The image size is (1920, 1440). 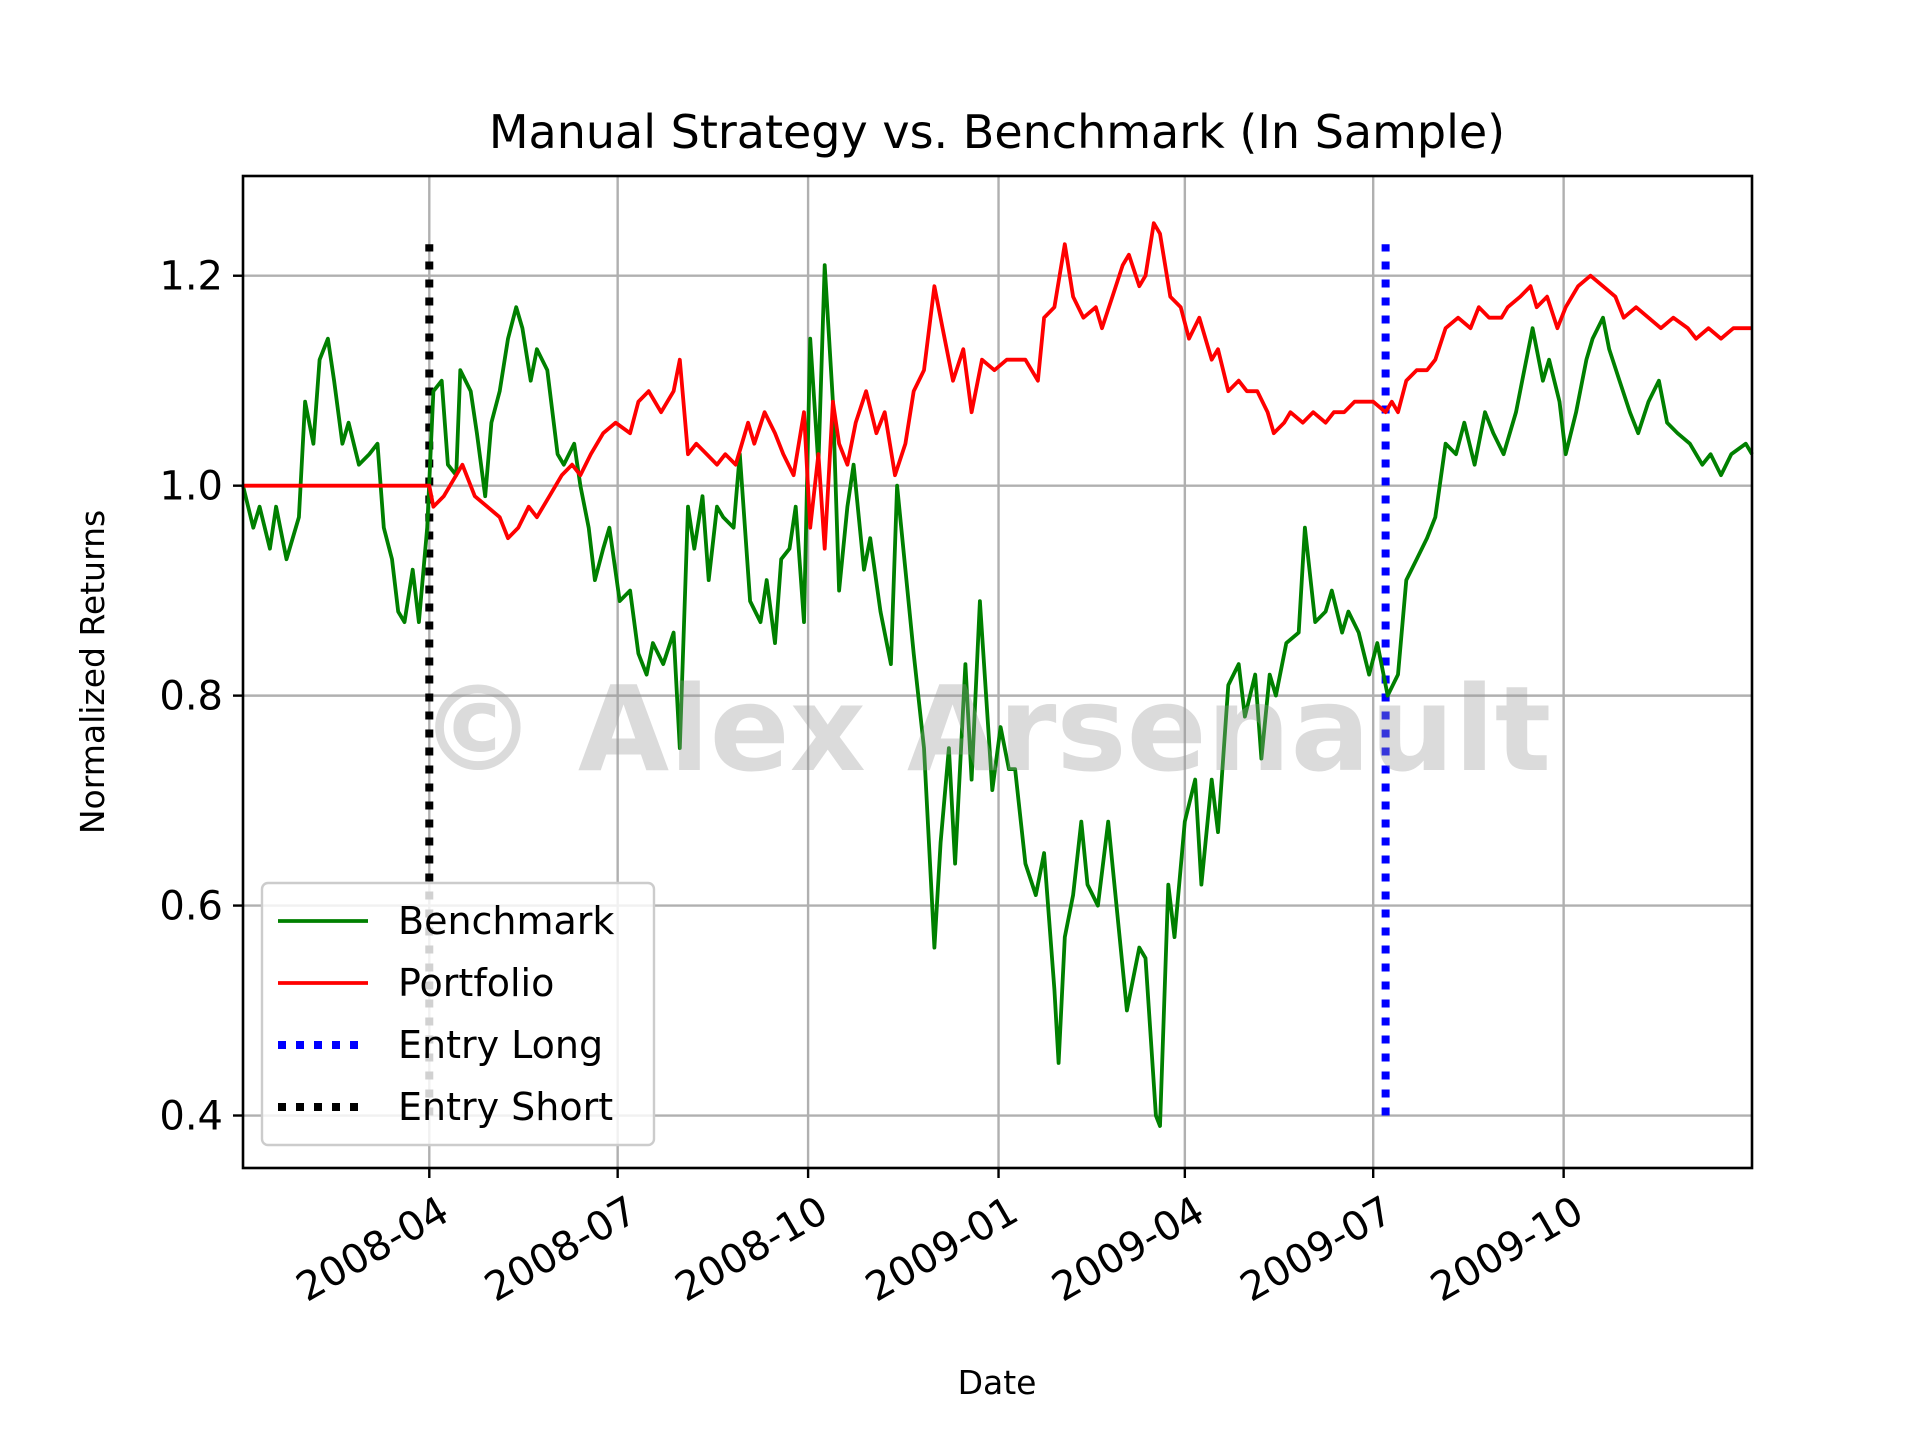 I want to click on x-tick-label-3: 2009-01, so click(x=942, y=1249).